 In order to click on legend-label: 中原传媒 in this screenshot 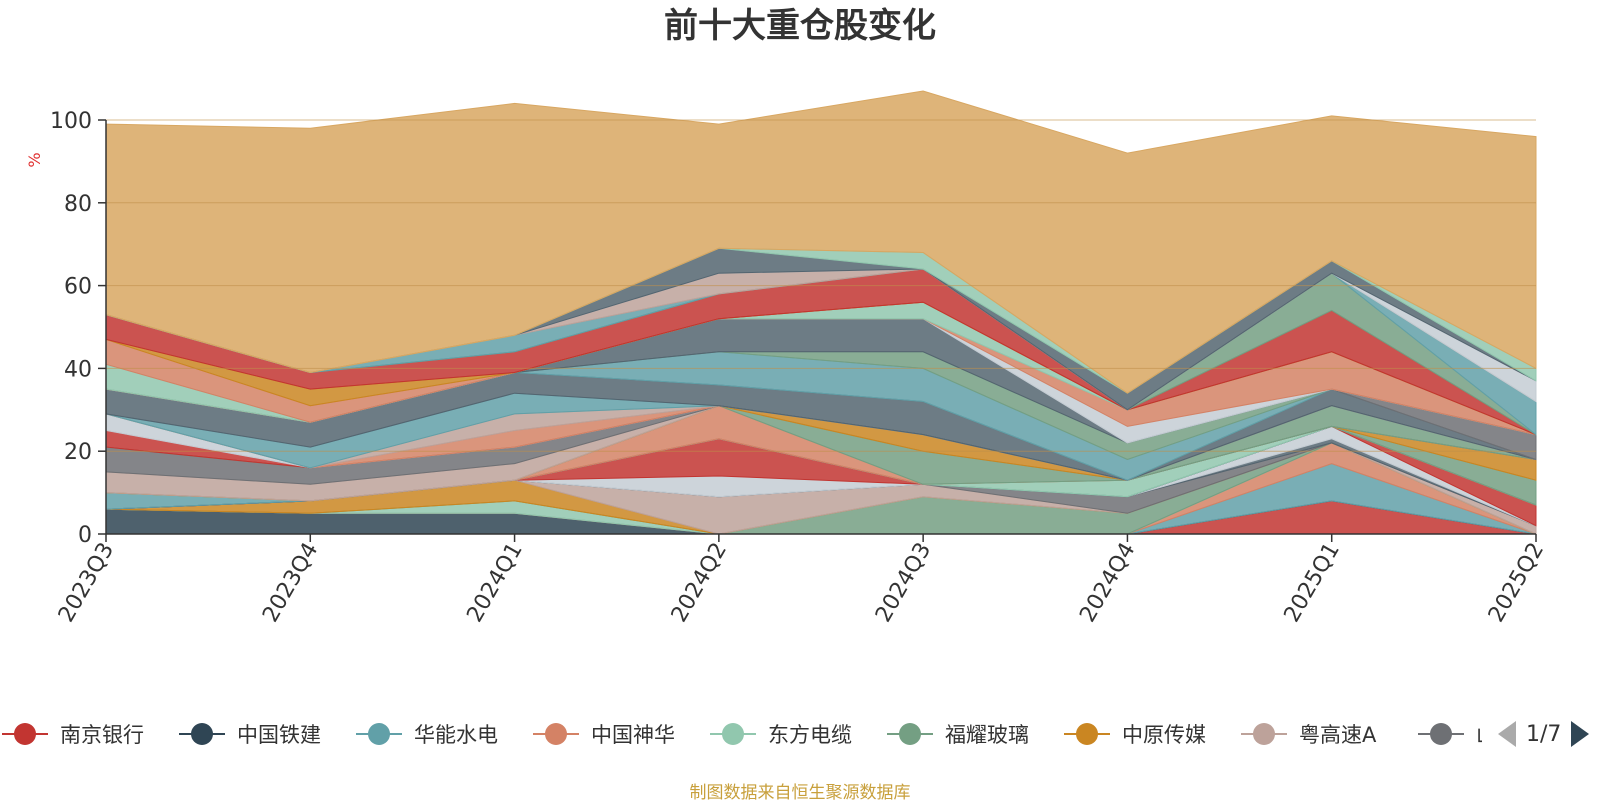, I will do `click(1164, 735)`.